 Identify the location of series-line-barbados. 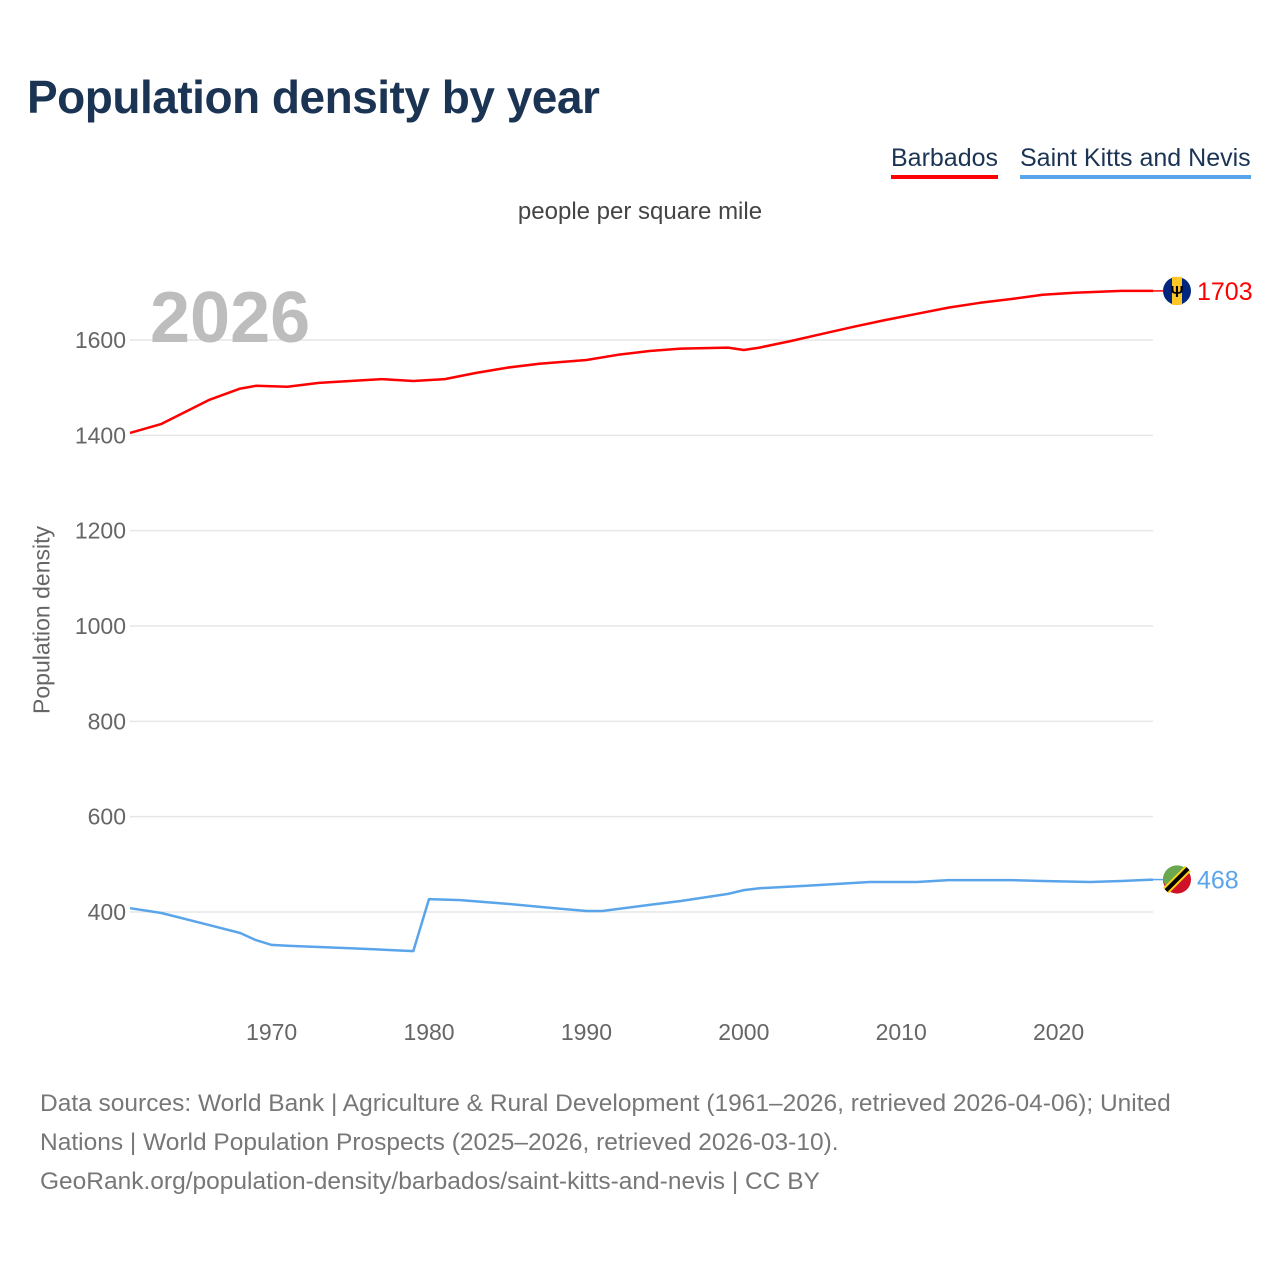
(641, 362).